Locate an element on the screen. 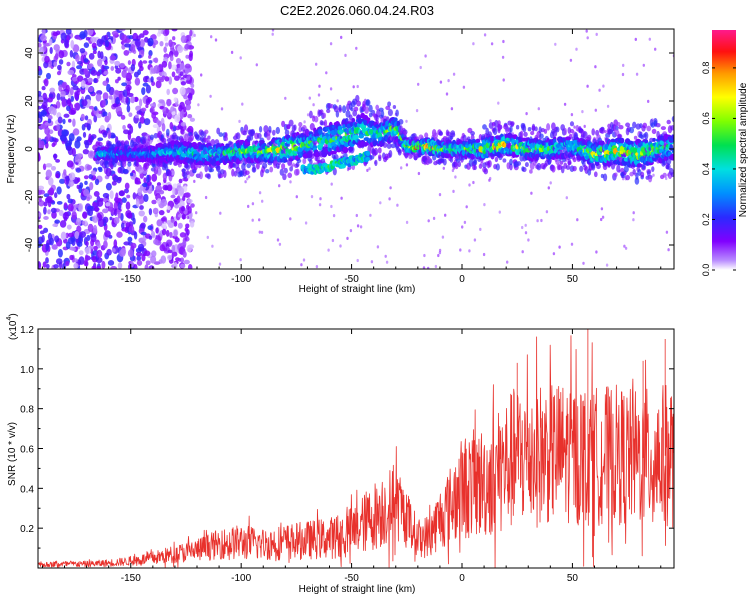 This screenshot has width=750, height=600. y-tick-label: 0.8 is located at coordinates (27, 410).